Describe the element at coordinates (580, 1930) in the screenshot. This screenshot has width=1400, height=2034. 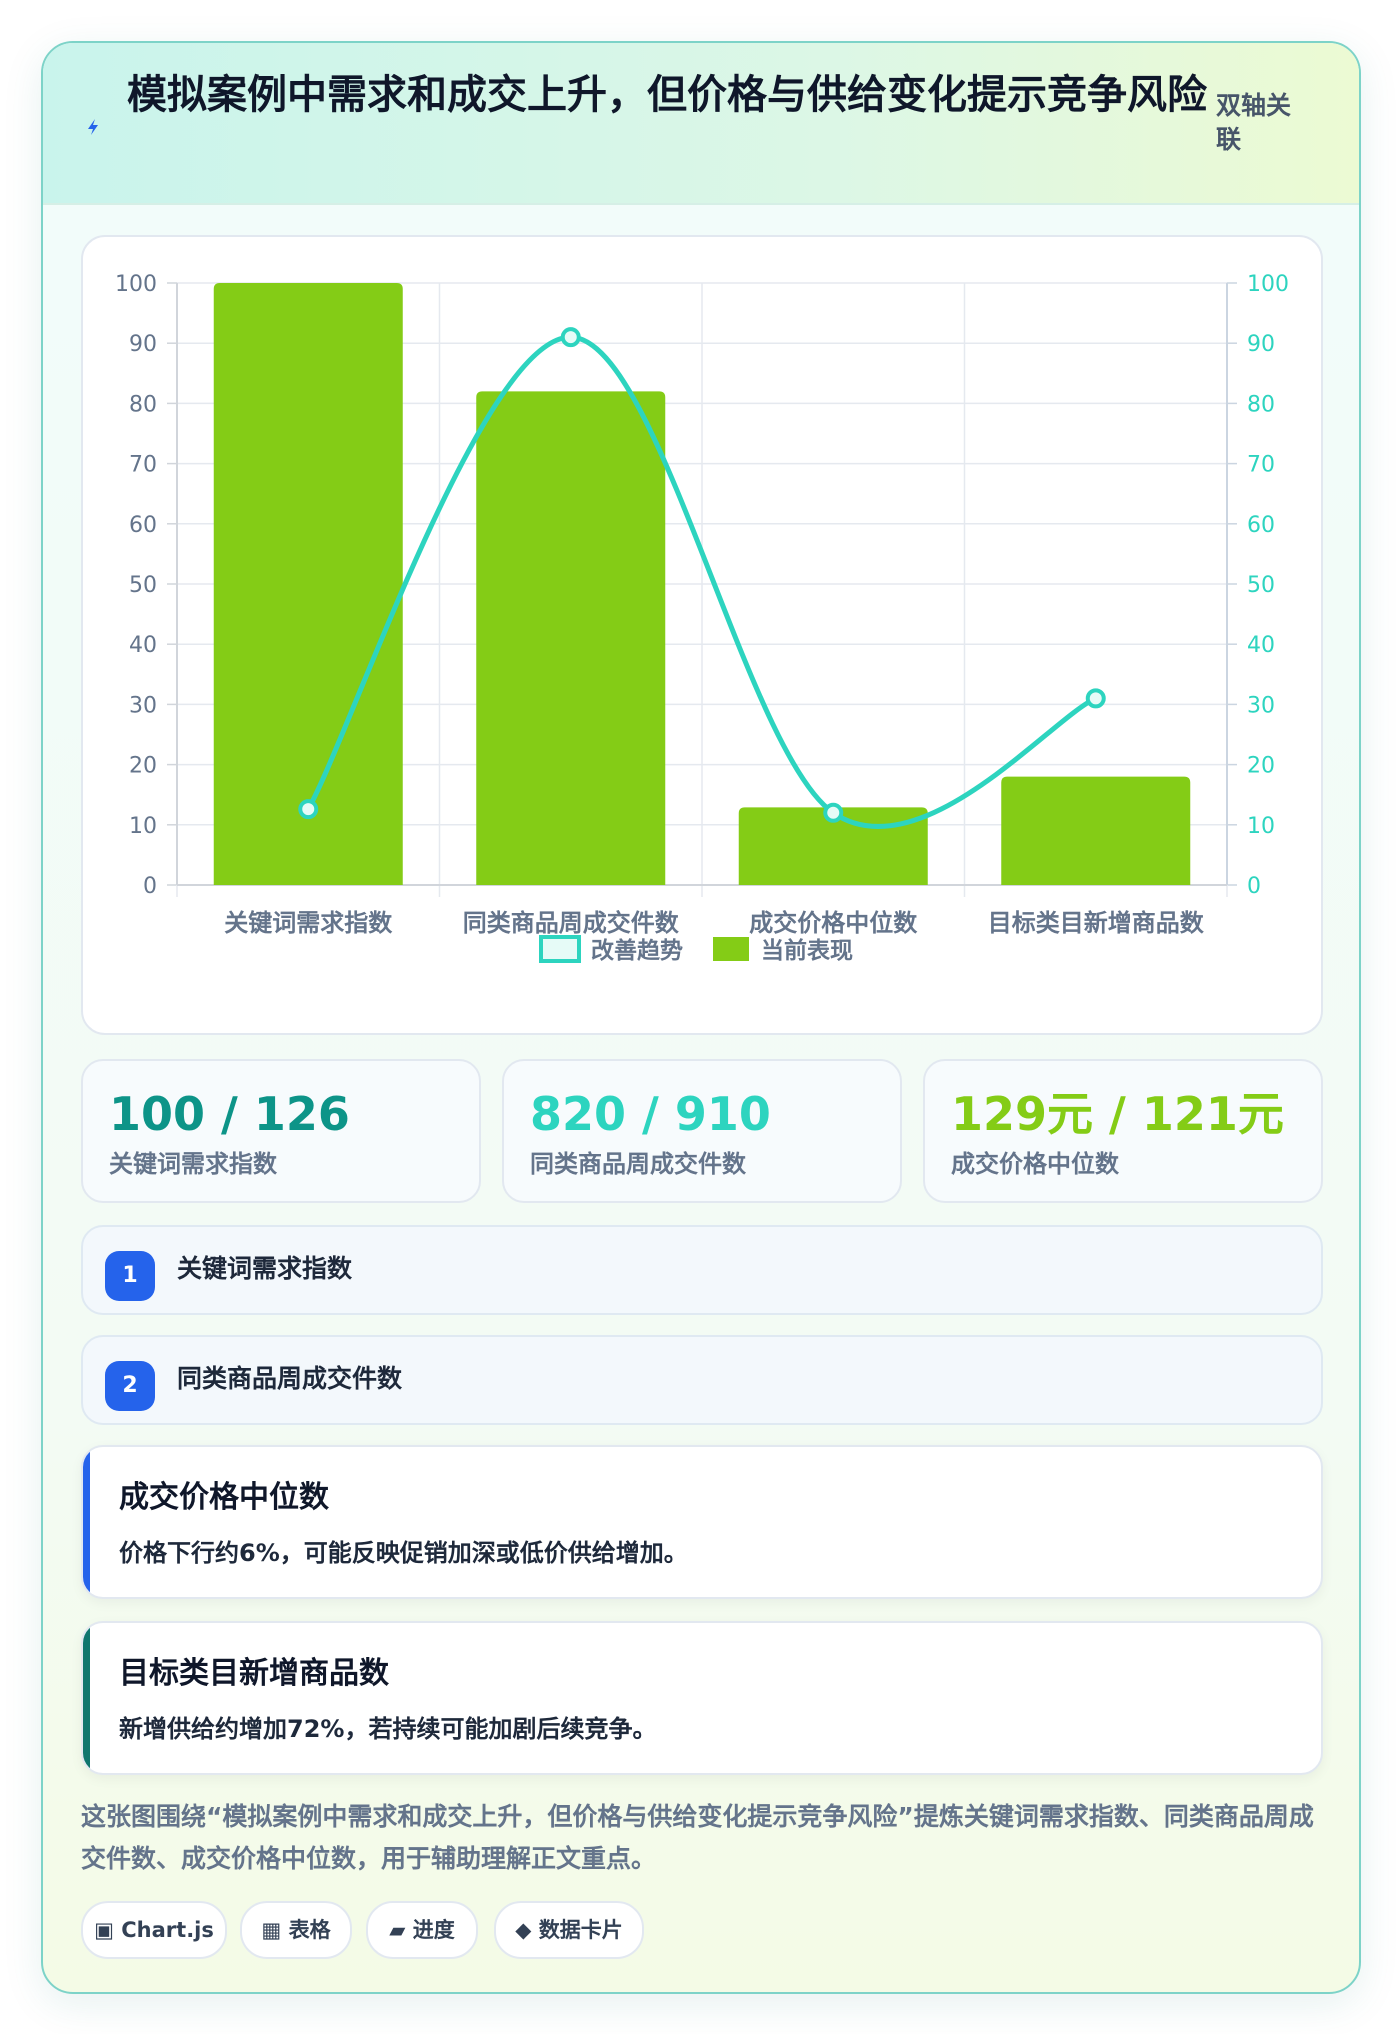
I see `chip-label: 数据卡片` at that location.